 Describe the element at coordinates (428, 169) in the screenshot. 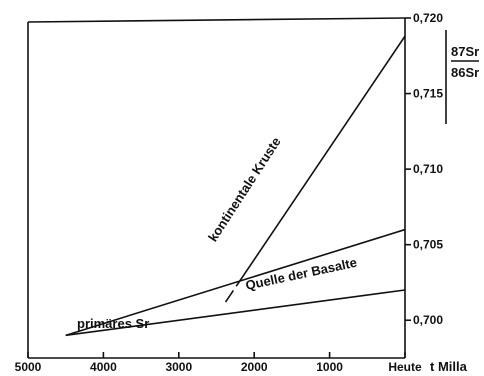

I see `y-tick-label: 0,710` at that location.